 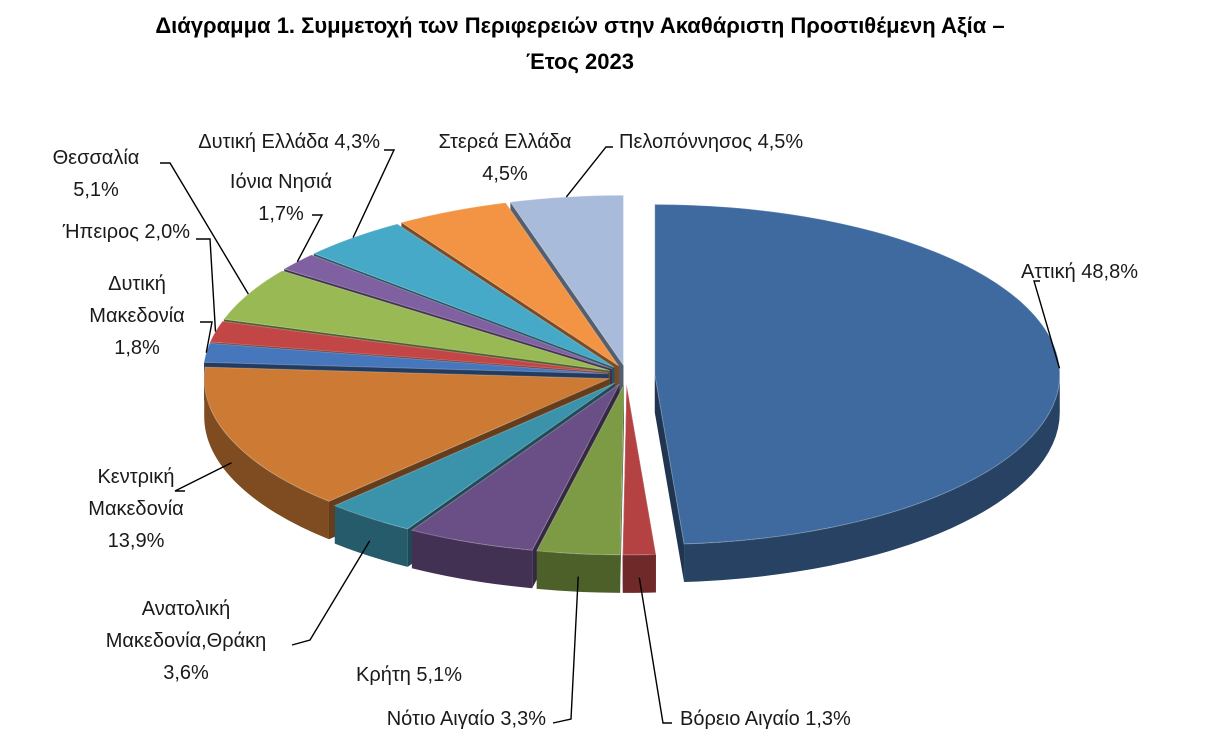 I want to click on data-label-9: Θεσσαλία 5,1%, so click(x=96, y=174).